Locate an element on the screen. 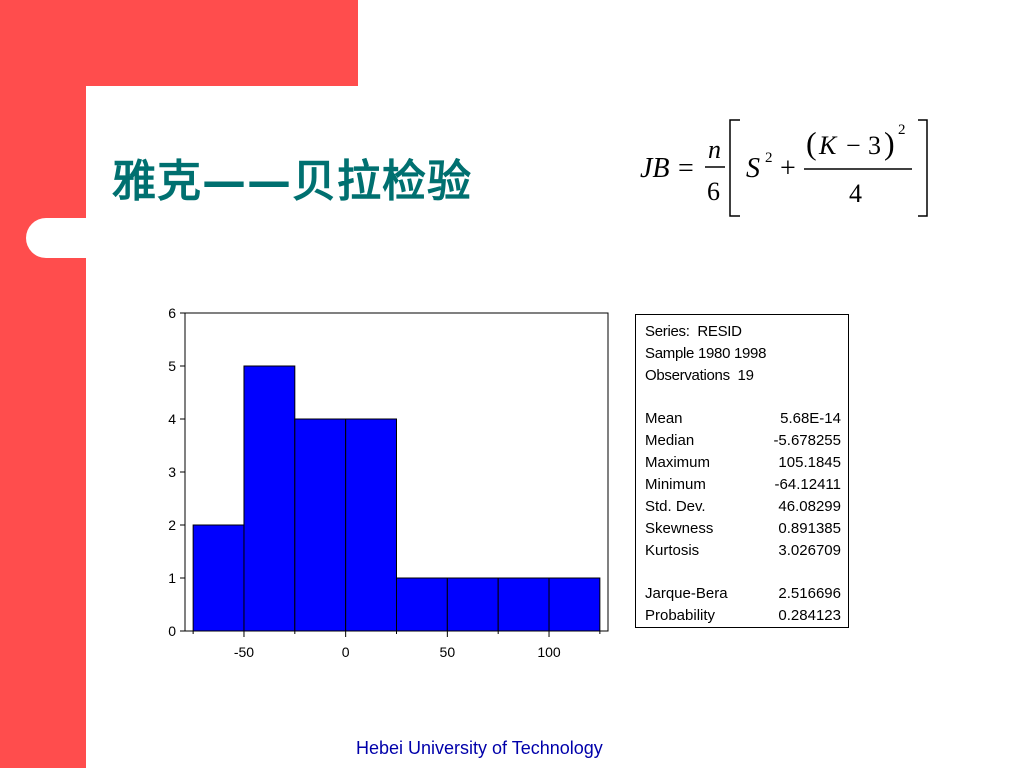 This screenshot has height=768, width=1024. stat-label: Median is located at coordinates (670, 440).